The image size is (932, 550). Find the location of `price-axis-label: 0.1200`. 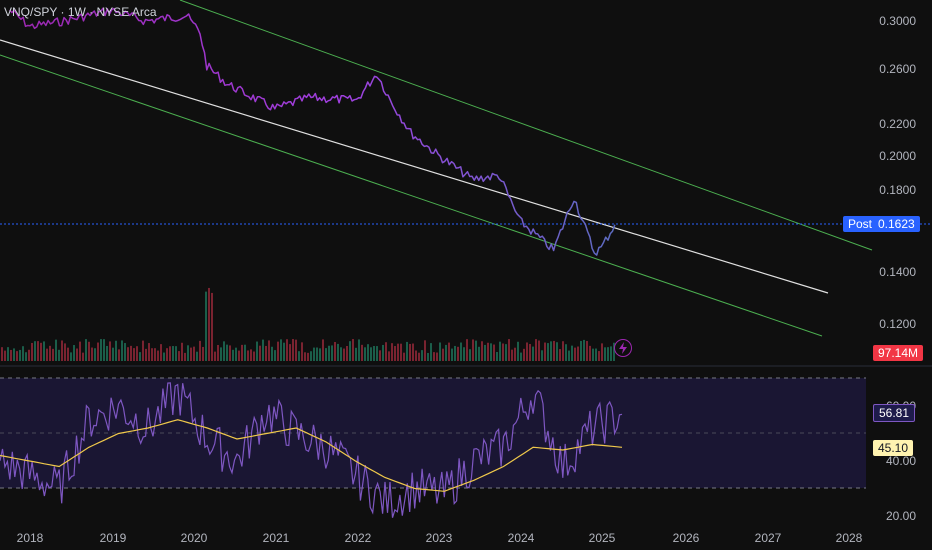

price-axis-label: 0.1200 is located at coordinates (897, 324).